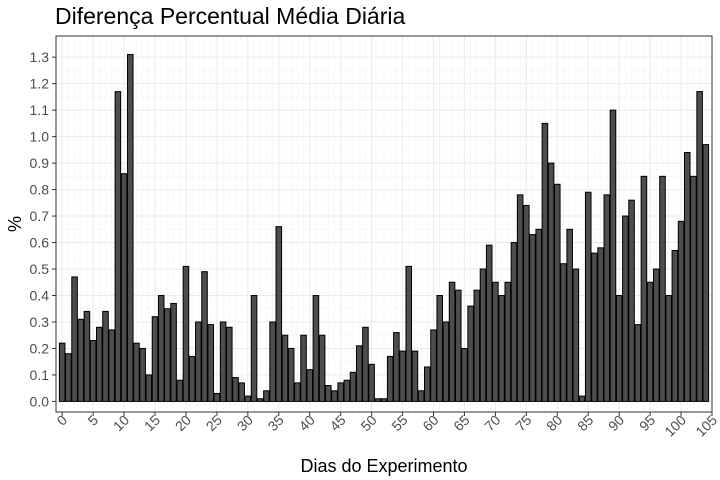 The image size is (720, 480). I want to click on y-tick-label: 1.0, so click(40, 137).